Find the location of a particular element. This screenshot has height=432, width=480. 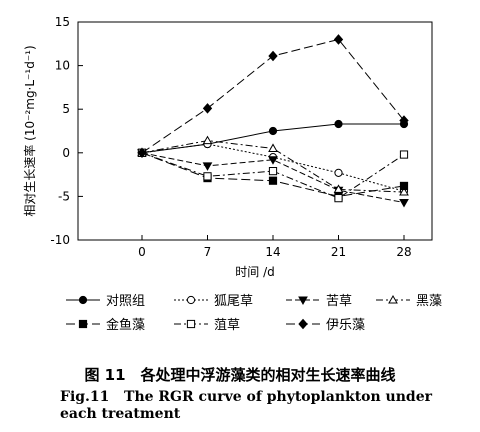

legend-entry: 对照组 is located at coordinates (105, 301).